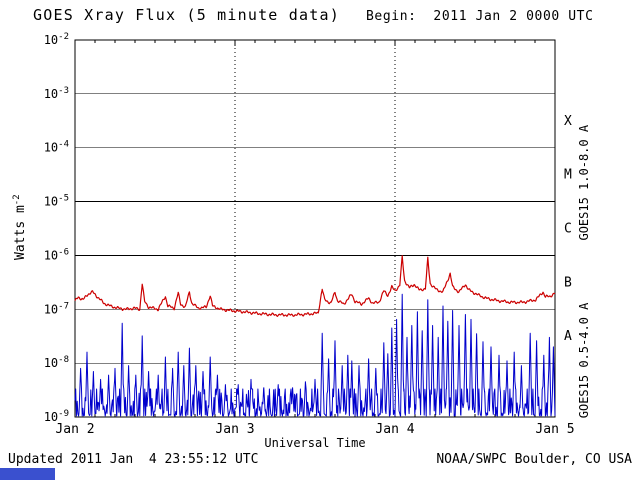 This screenshot has height=480, width=640. I want to click on x-tick-label: Jan 4, so click(394, 429).